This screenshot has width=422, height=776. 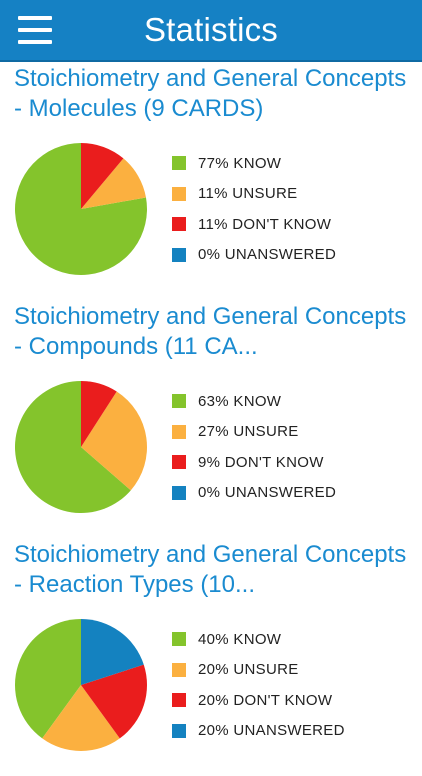 I want to click on legend-label: 9% DON'T KNOW, so click(x=261, y=462).